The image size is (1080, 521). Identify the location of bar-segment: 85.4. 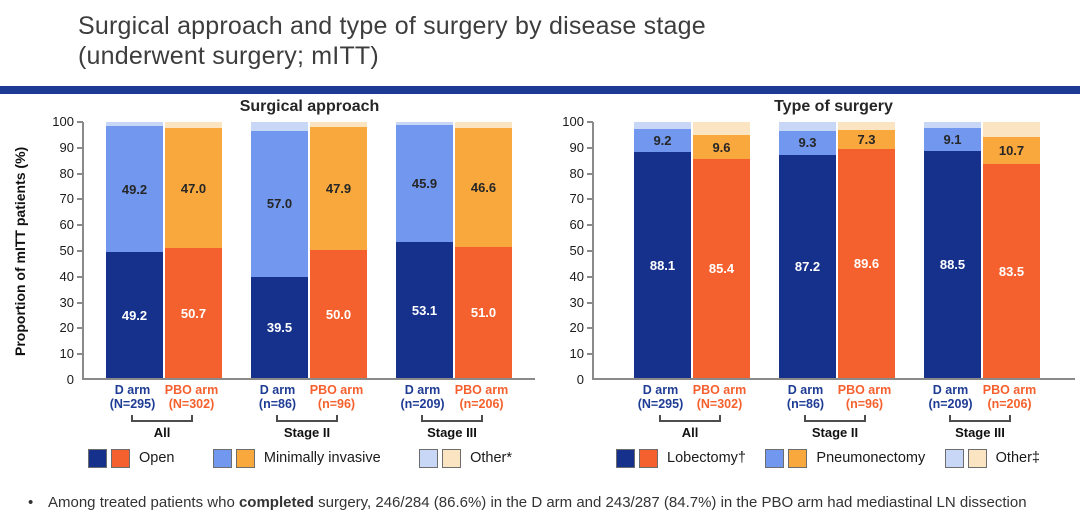
(721, 268).